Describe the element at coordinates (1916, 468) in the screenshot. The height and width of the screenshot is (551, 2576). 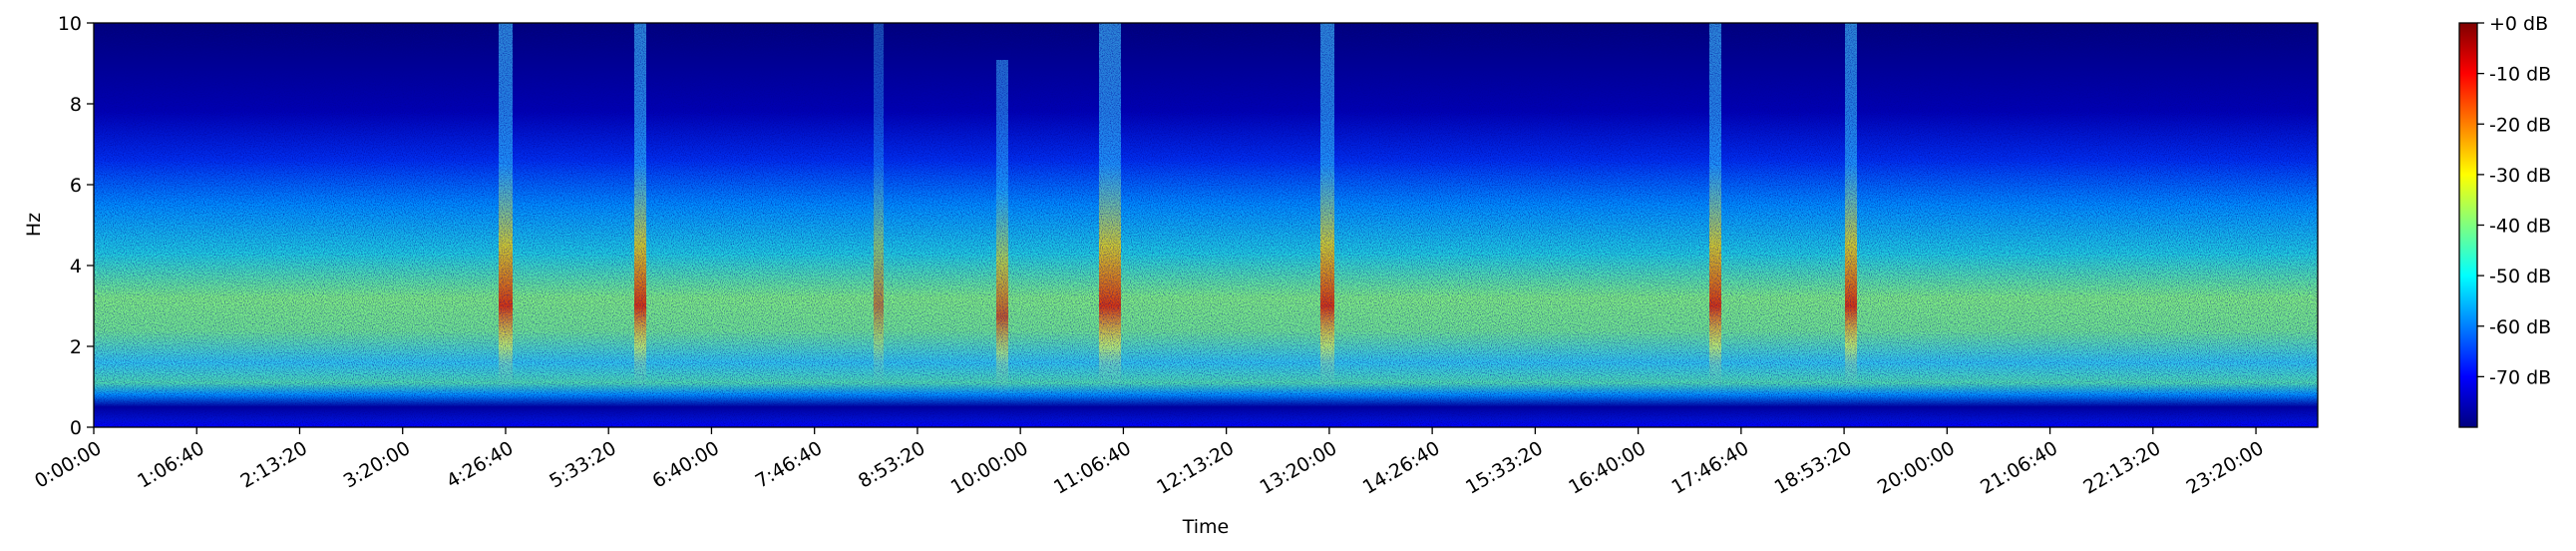
I see `x-tick-label: 20:00:00` at that location.